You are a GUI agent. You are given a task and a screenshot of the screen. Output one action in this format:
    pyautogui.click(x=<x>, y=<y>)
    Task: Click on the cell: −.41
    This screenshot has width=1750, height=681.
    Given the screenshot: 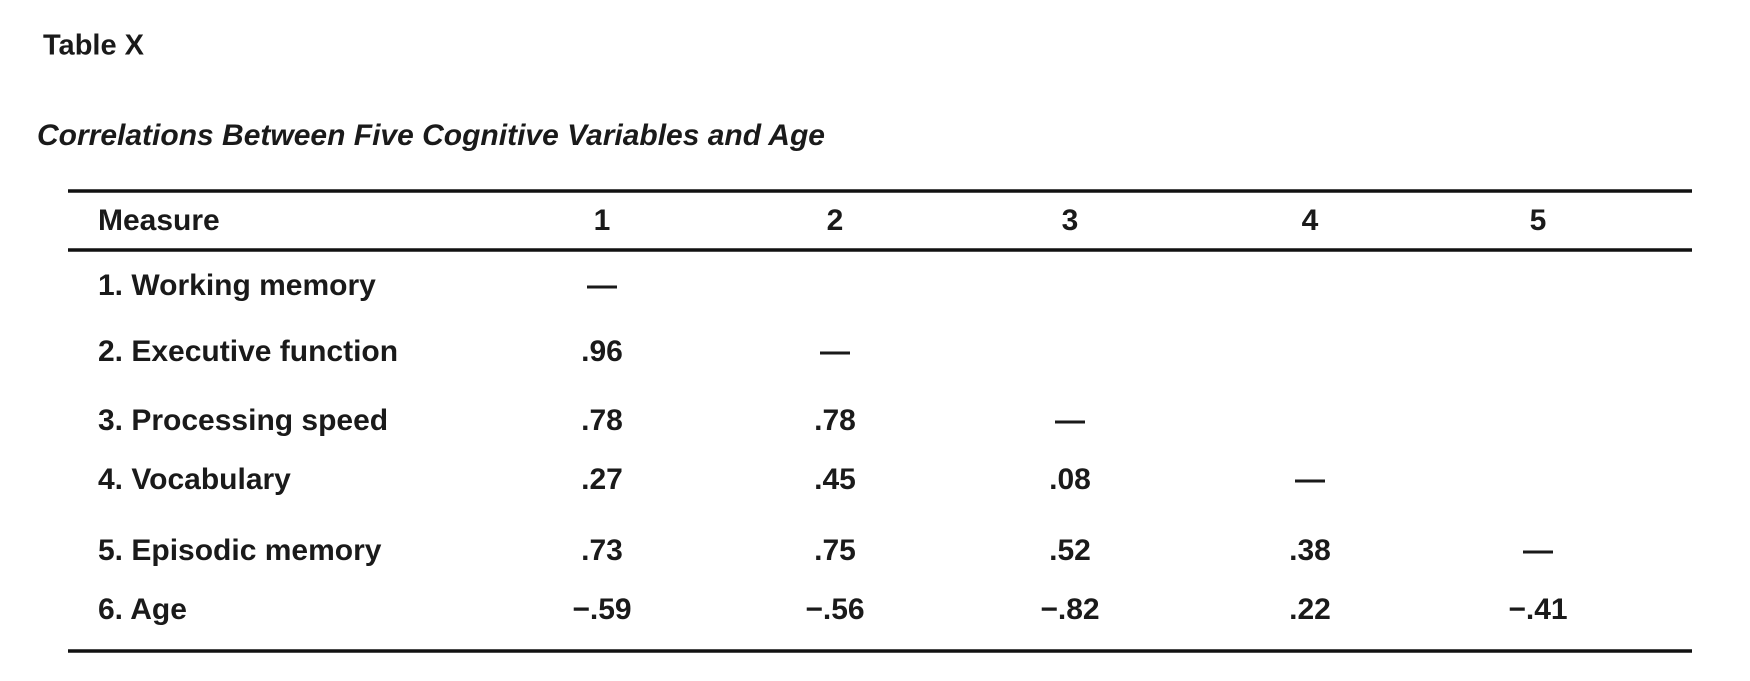 What is the action you would take?
    pyautogui.click(x=1537, y=609)
    